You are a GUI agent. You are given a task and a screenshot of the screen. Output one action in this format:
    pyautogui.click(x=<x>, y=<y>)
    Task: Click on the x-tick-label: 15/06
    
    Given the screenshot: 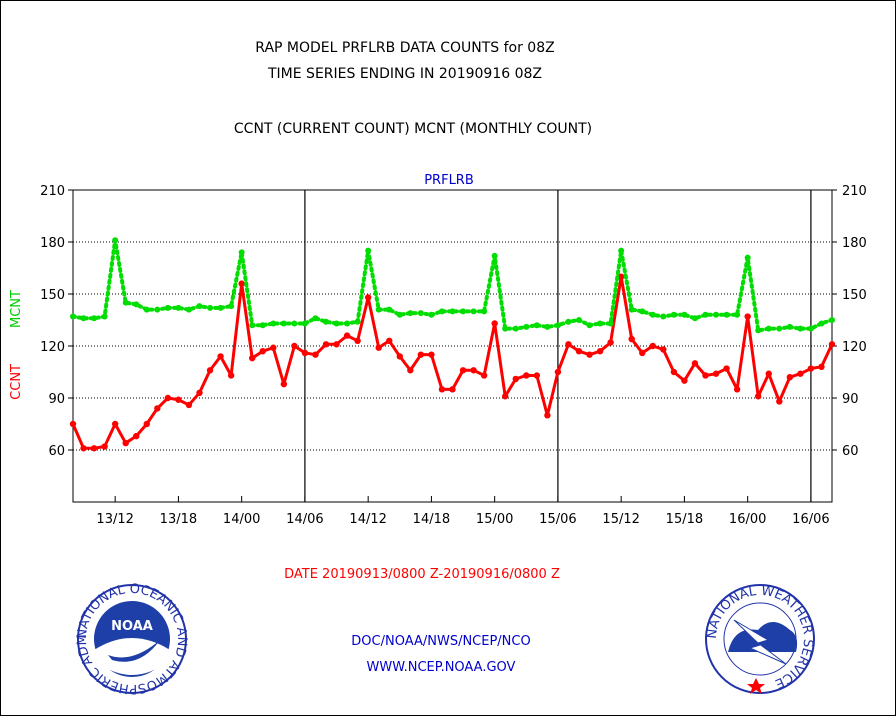 What is the action you would take?
    pyautogui.click(x=557, y=519)
    